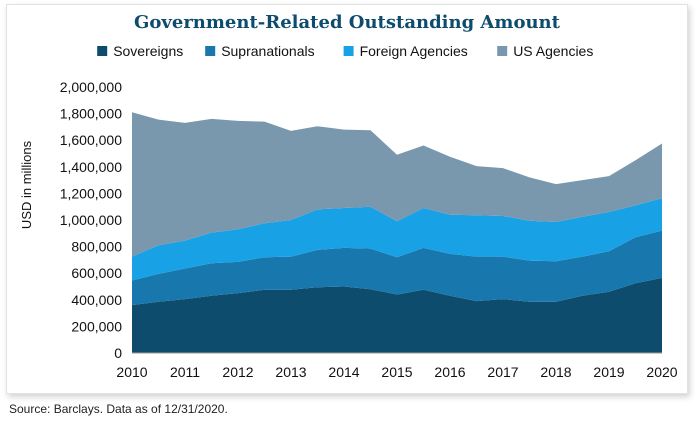 This screenshot has width=700, height=421. What do you see at coordinates (26, 184) in the screenshot?
I see `y-axis-label: USD in millions` at bounding box center [26, 184].